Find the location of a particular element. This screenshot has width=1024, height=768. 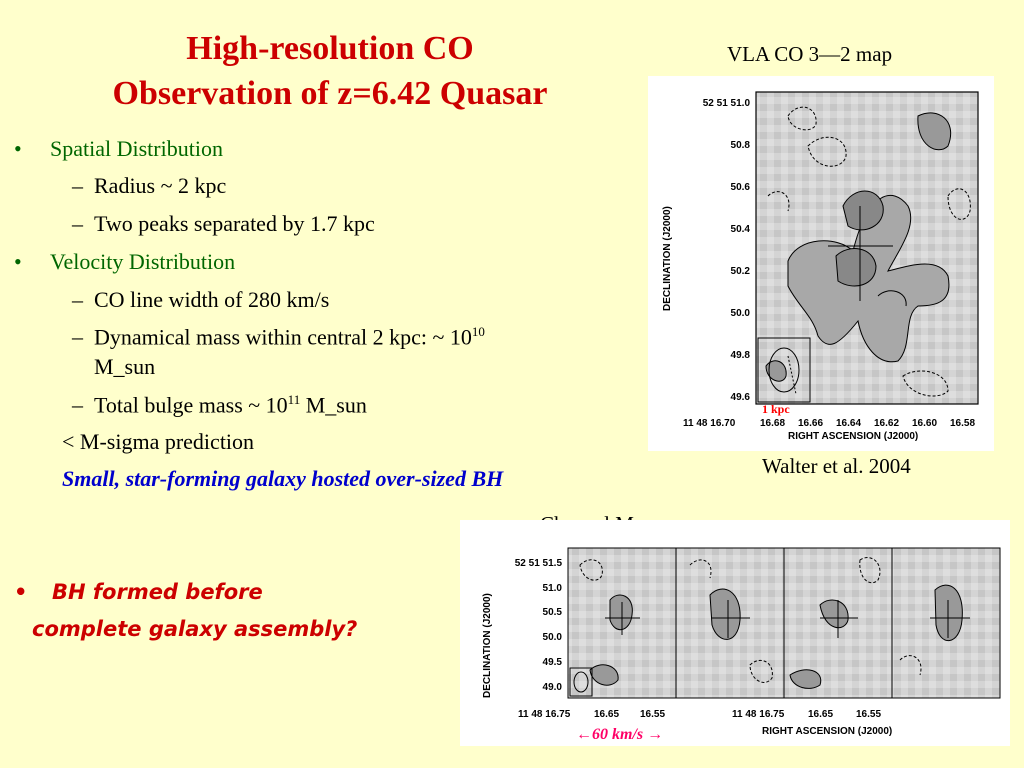

channel-x-ticks-right: 11 48 16.75 16.65 16.55 is located at coordinates (806, 714).